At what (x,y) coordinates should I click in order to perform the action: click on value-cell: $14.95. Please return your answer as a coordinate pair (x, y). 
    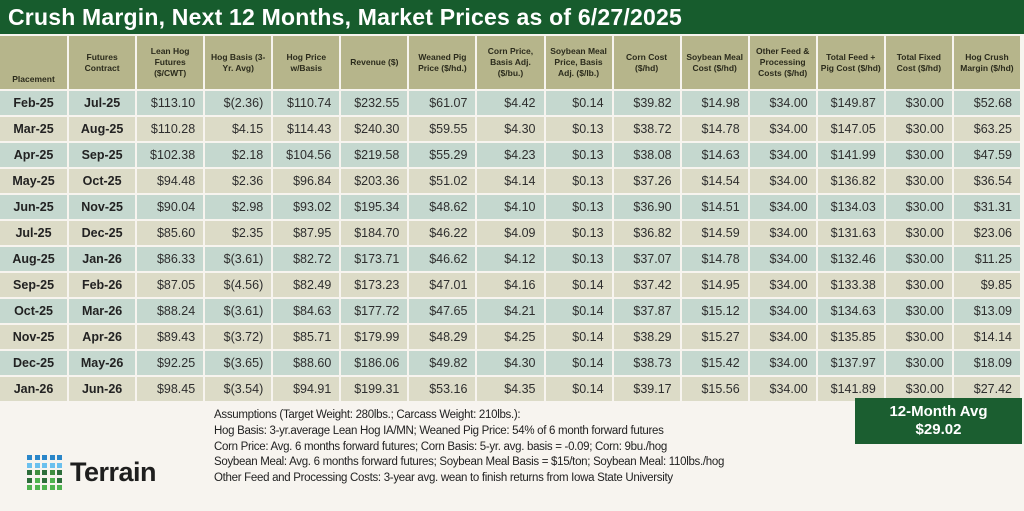
    Looking at the image, I should click on (715, 284).